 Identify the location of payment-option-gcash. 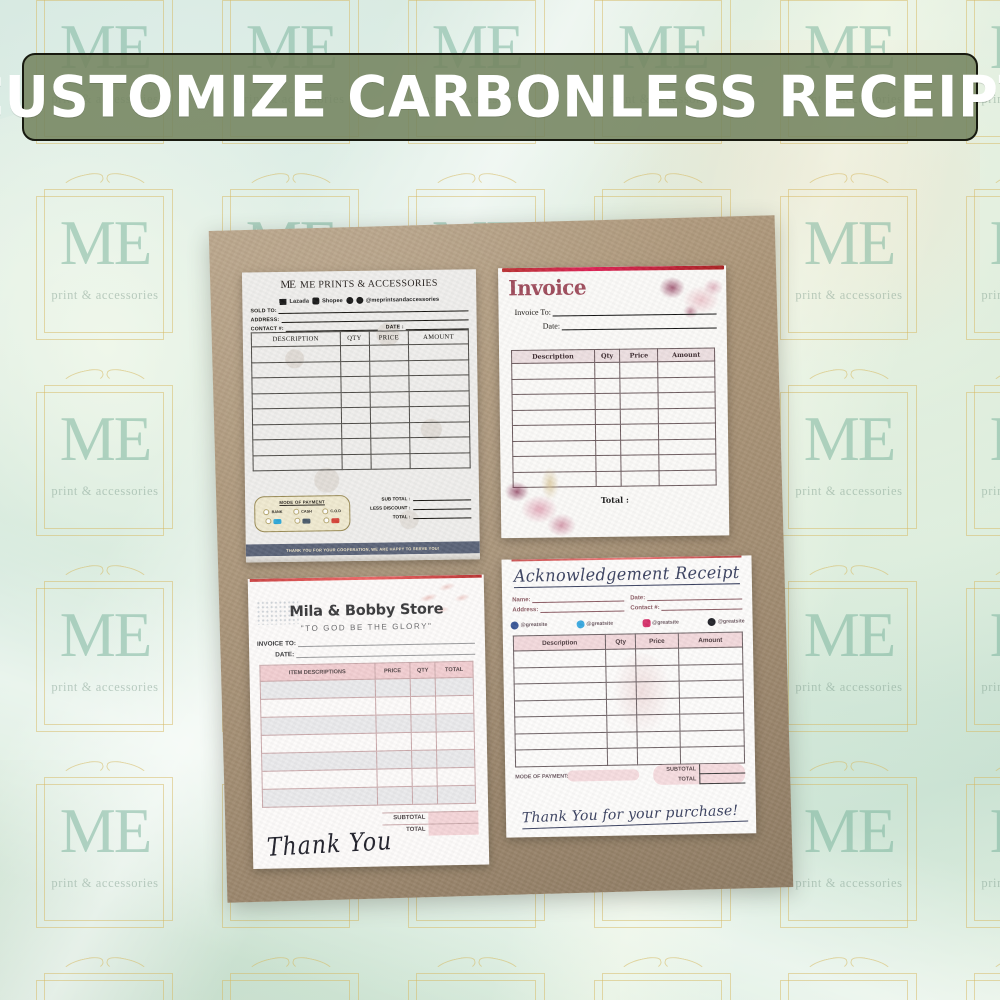
(273, 521).